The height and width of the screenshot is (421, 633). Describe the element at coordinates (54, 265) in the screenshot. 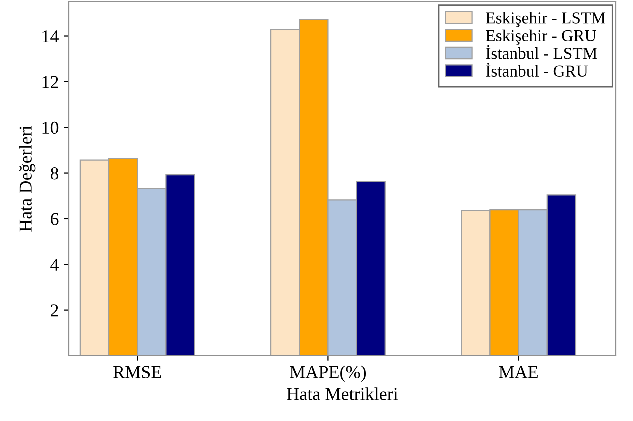

I see `y-tick-label: 4` at that location.